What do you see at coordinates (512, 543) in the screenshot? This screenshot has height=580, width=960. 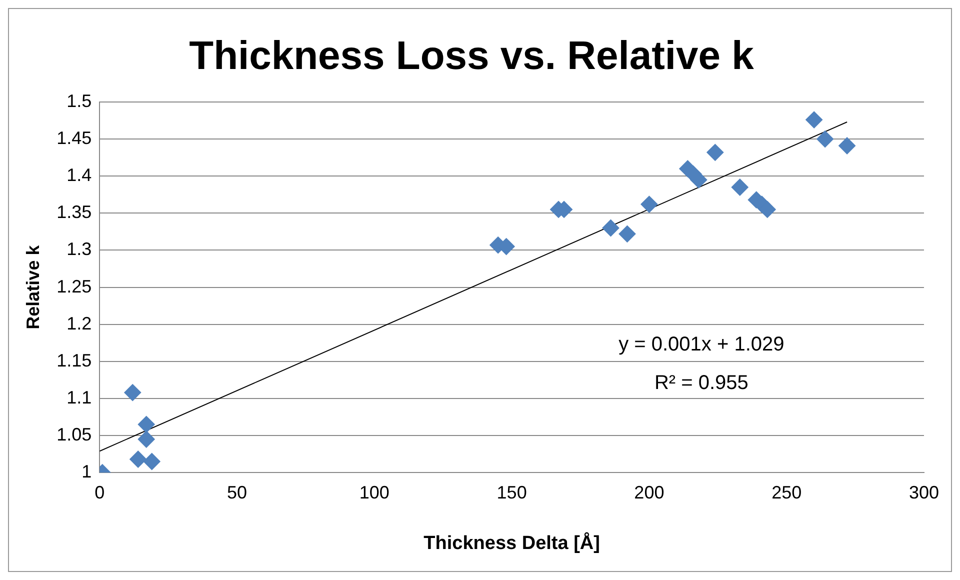 I see `x-axis-title: Thickness Delta [Å]` at bounding box center [512, 543].